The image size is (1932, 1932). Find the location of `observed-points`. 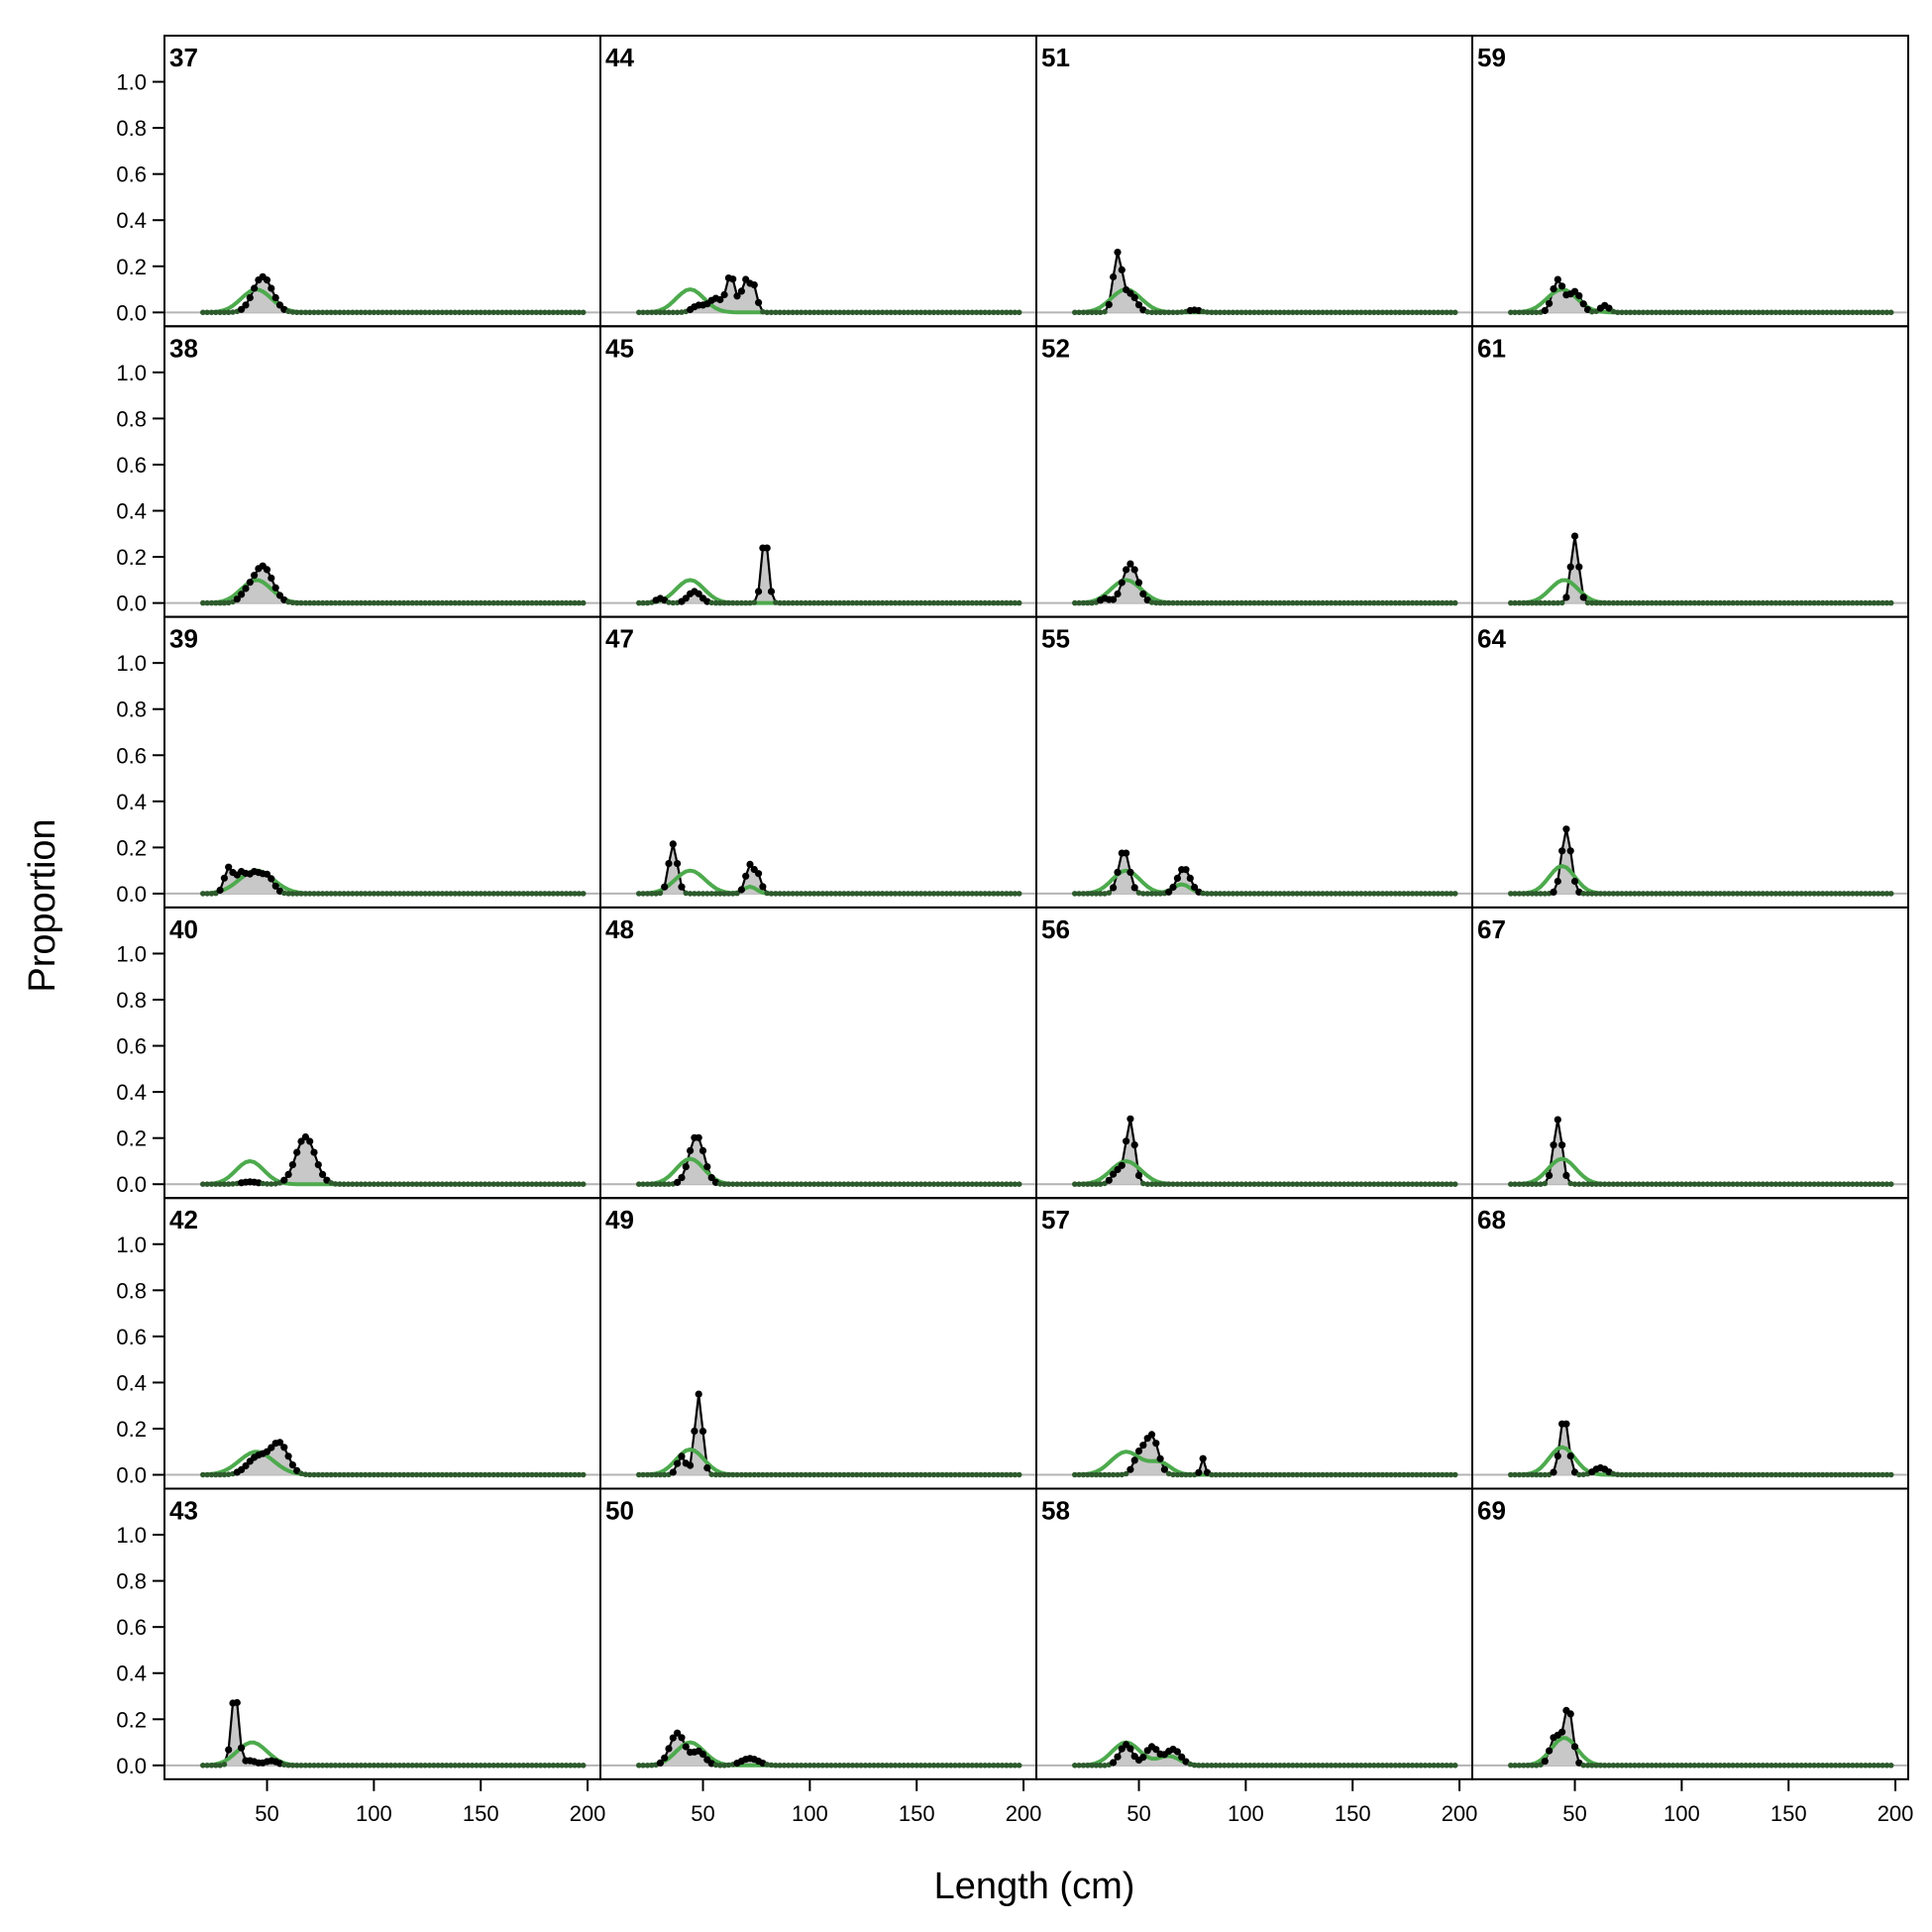

observed-points is located at coordinates (829, 1749).